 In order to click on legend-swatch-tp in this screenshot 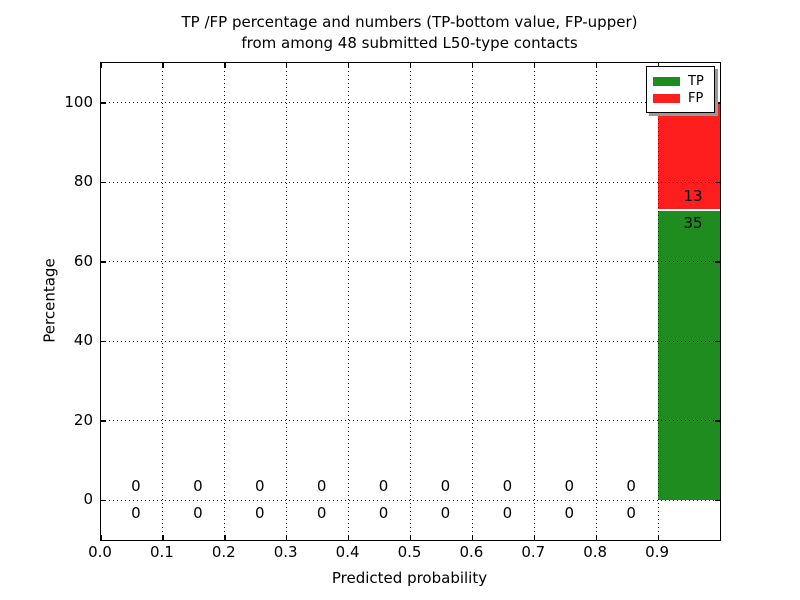, I will do `click(666, 81)`.